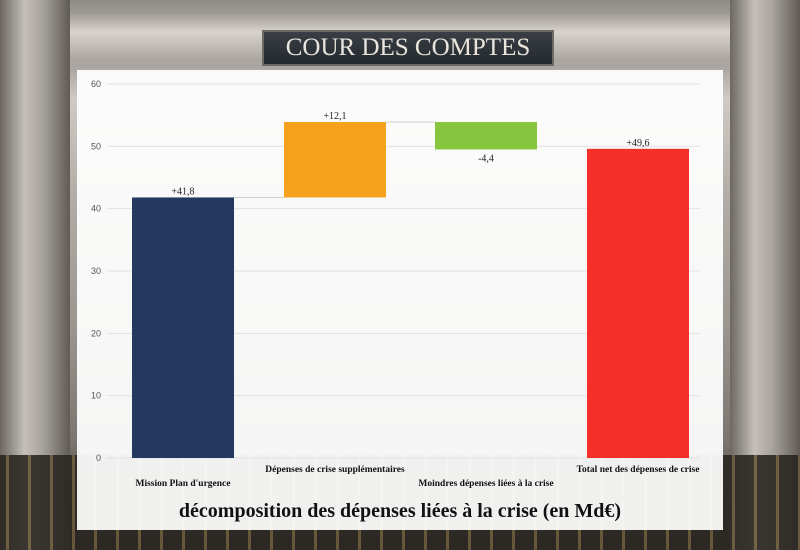 This screenshot has width=800, height=550. Describe the element at coordinates (638, 470) in the screenshot. I see `category-label: Total net des dépenses de crise` at that location.